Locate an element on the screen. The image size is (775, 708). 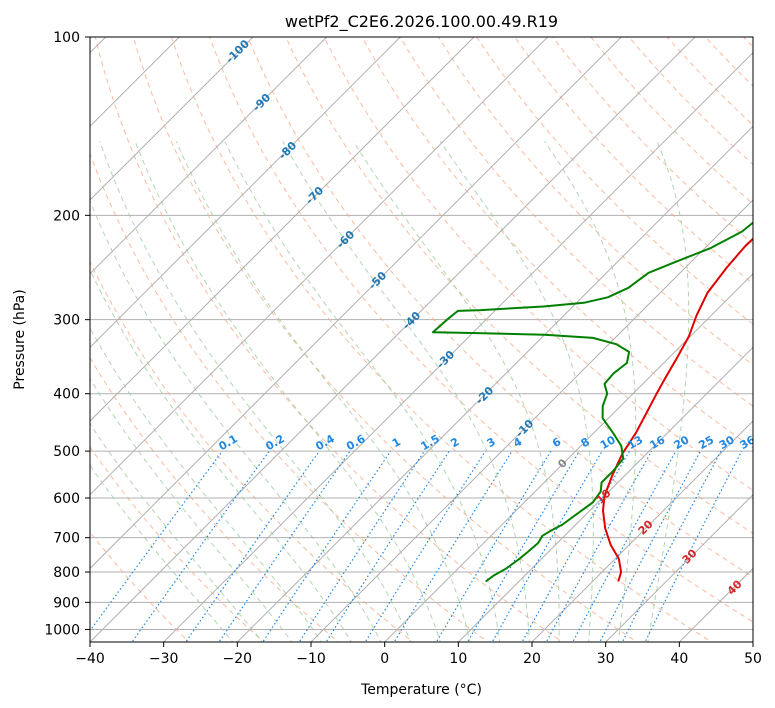
y-tick-label: 200 is located at coordinates (66, 216).